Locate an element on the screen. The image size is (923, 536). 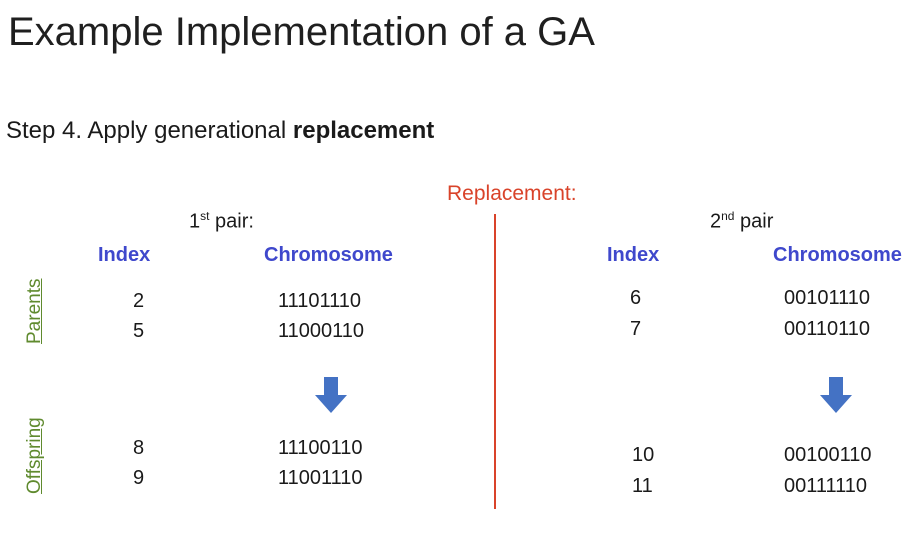
pair1-offspring-chromosome: 11100110 is located at coordinates (320, 448).